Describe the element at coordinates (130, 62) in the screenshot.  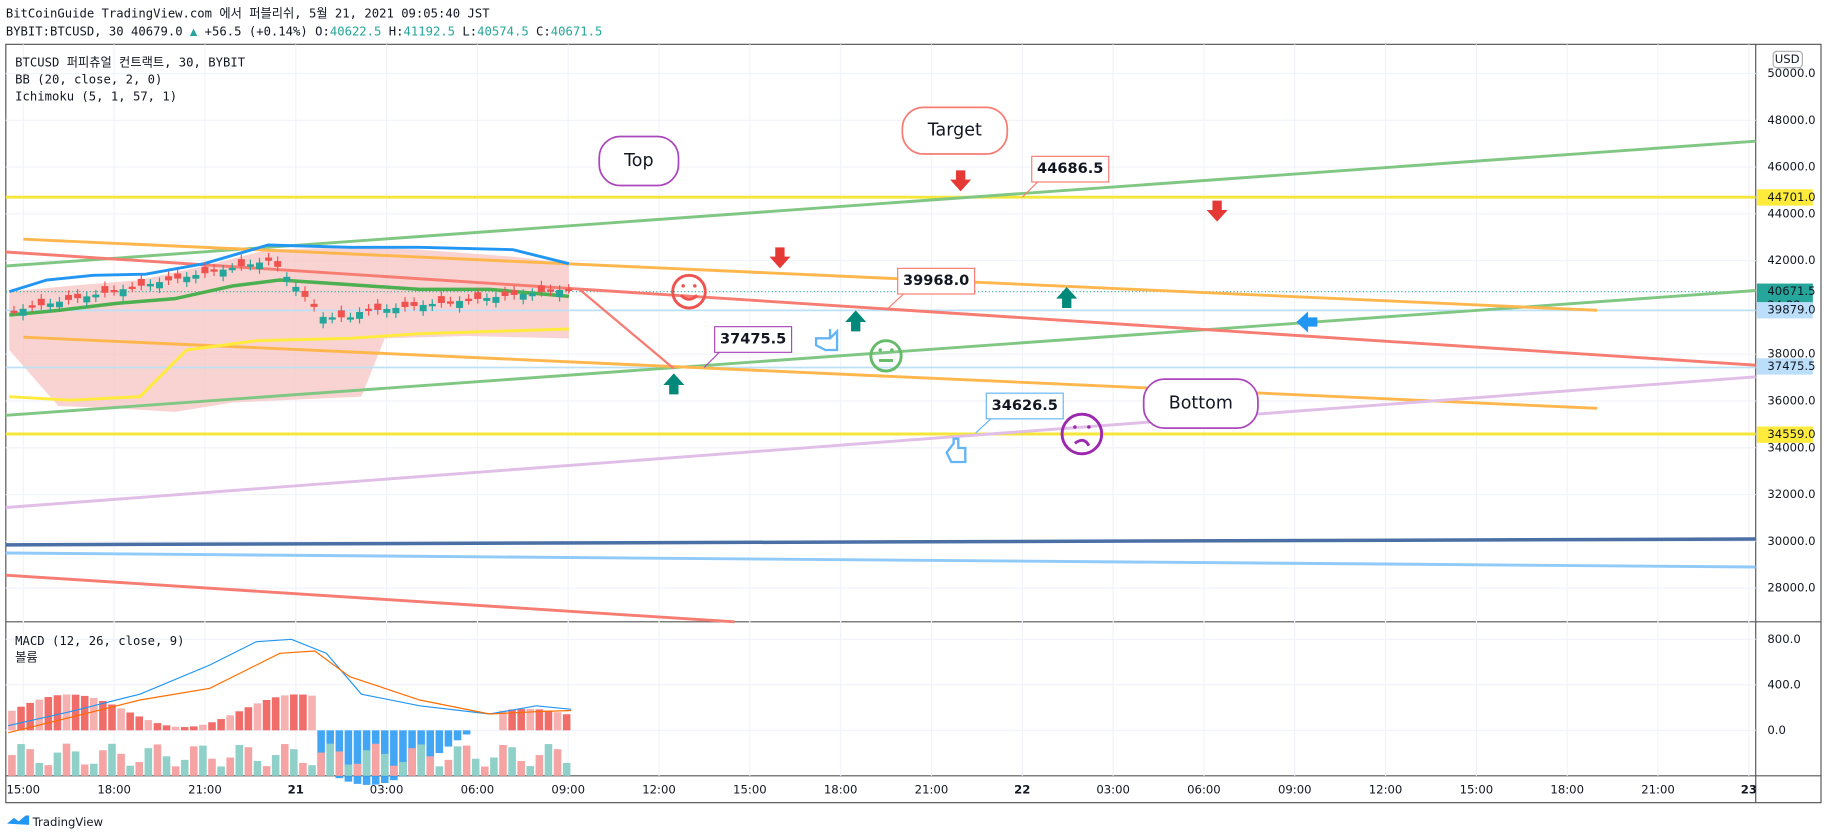
I see `legend: BTCUSD 퍼피츄얼 컨트랙트, 30, BYBIT` at that location.